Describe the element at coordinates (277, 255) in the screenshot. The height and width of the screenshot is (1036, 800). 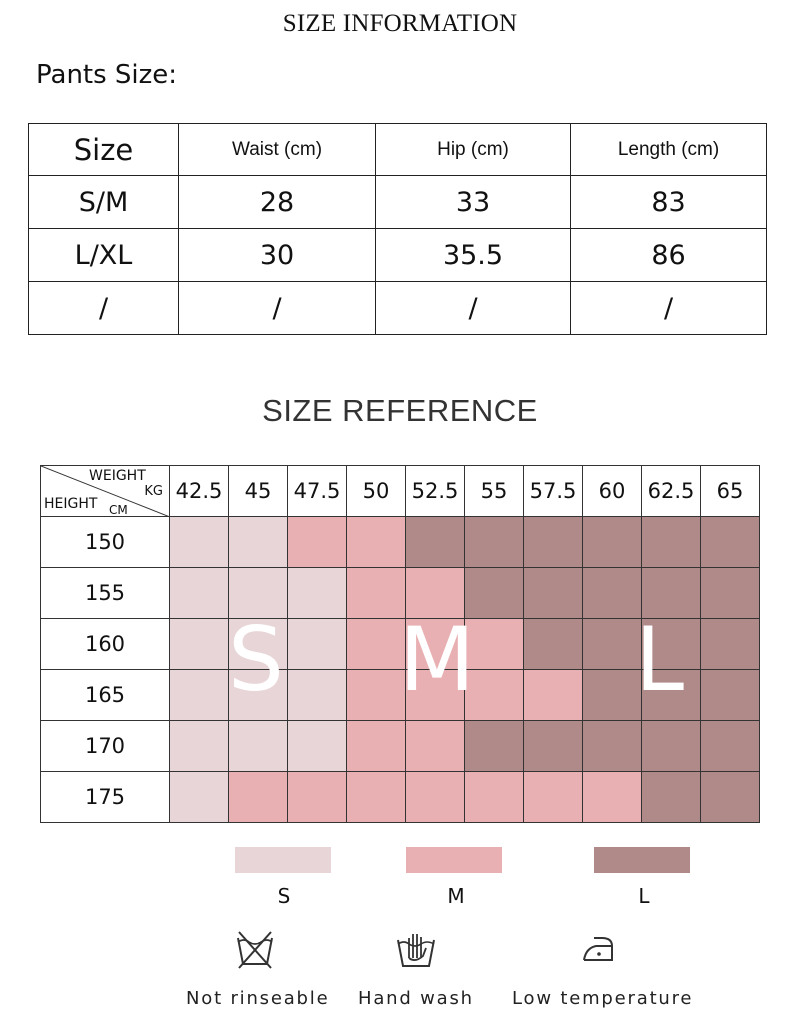
I see `cell-waist: 30` at that location.